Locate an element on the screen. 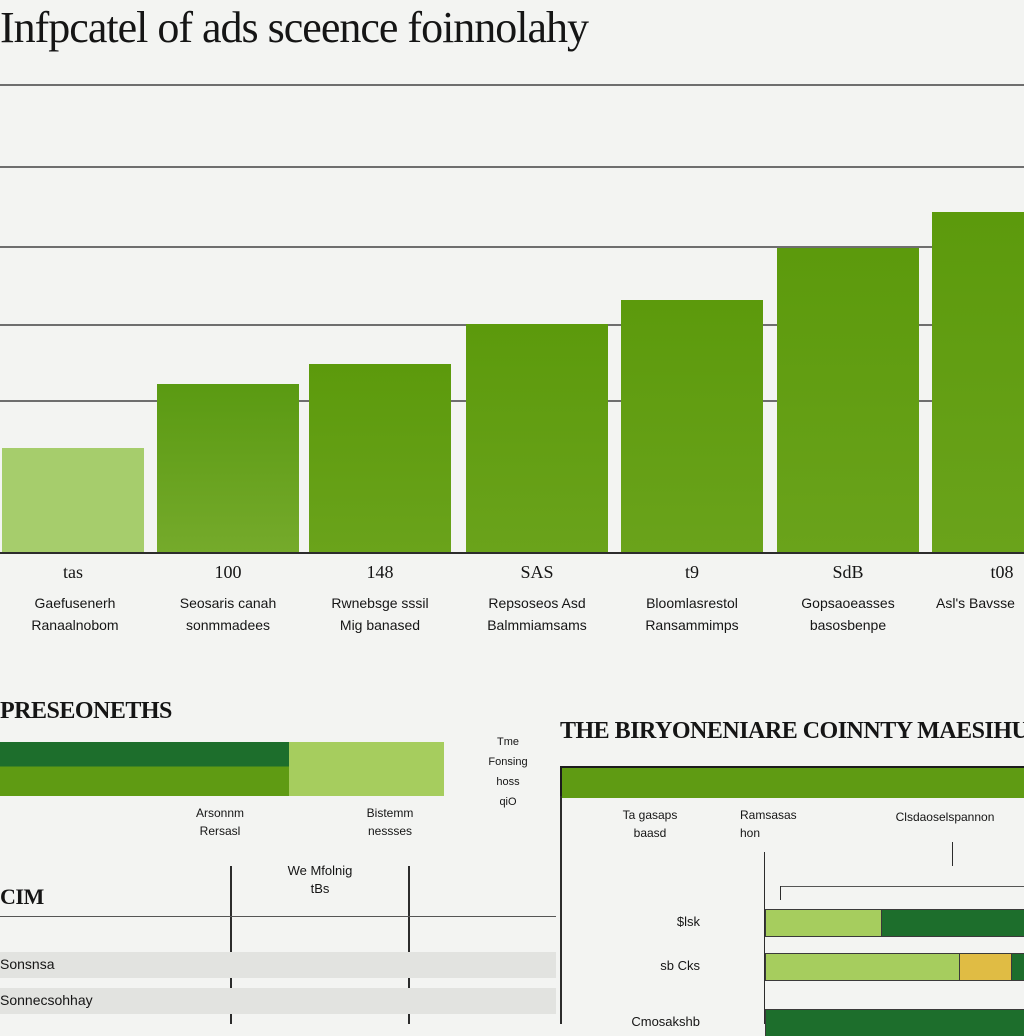 The image size is (1024, 1036). left-table-line is located at coordinates (278, 916).